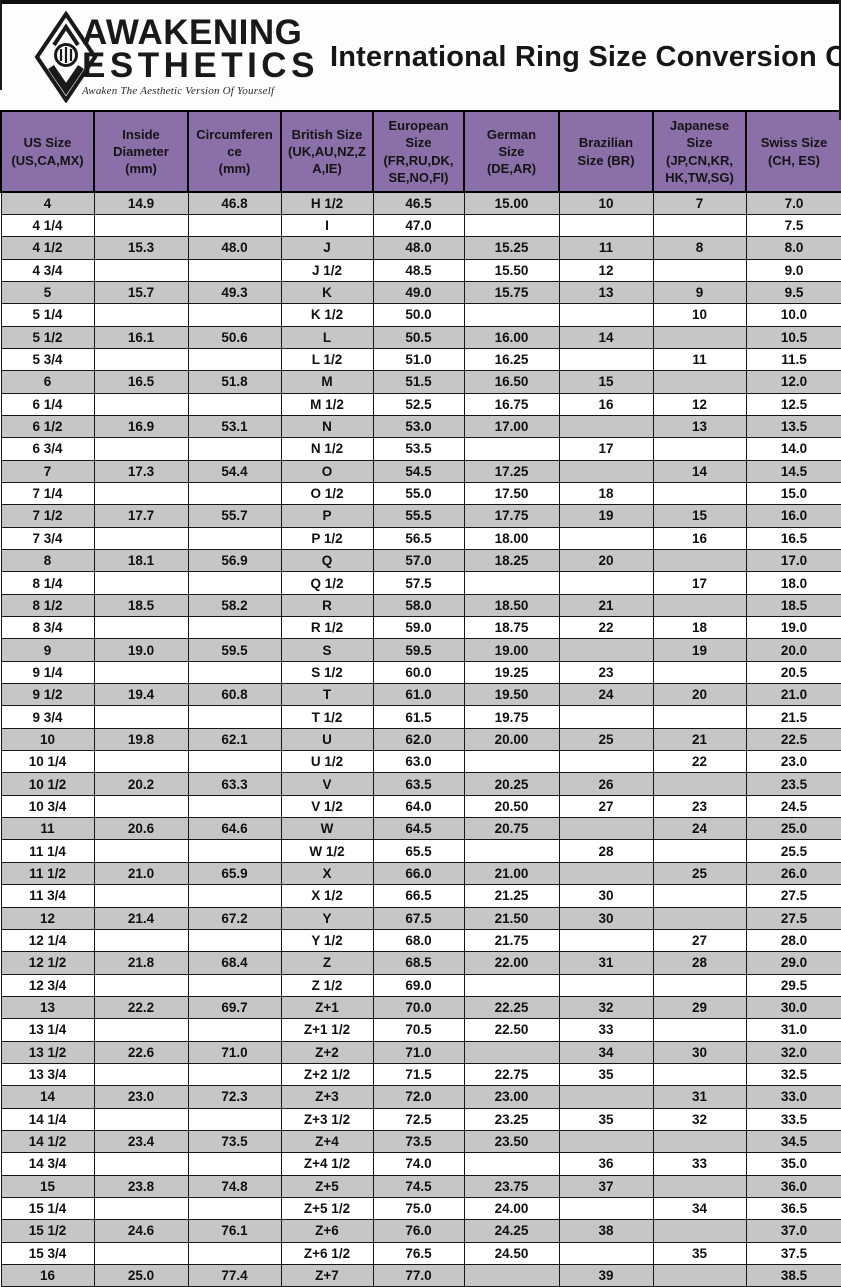  Describe the element at coordinates (418, 203) in the screenshot. I see `cell-european-size: 46.5` at that location.